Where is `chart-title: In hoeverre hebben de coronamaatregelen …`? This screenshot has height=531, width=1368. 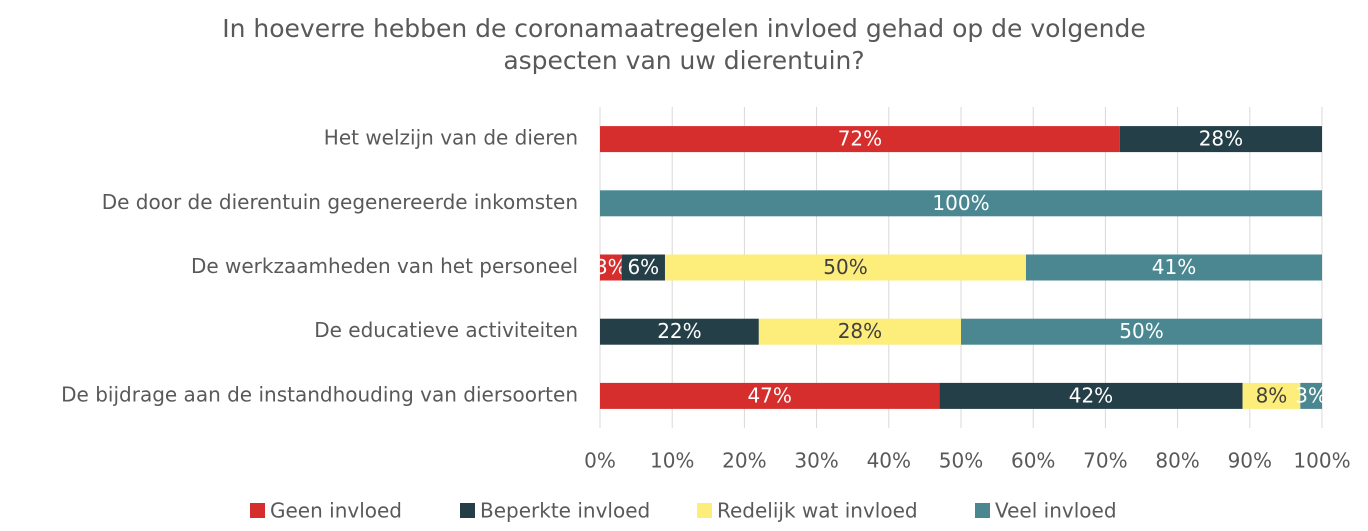 chart-title: In hoeverre hebben de coronamaatregelen … is located at coordinates (684, 28).